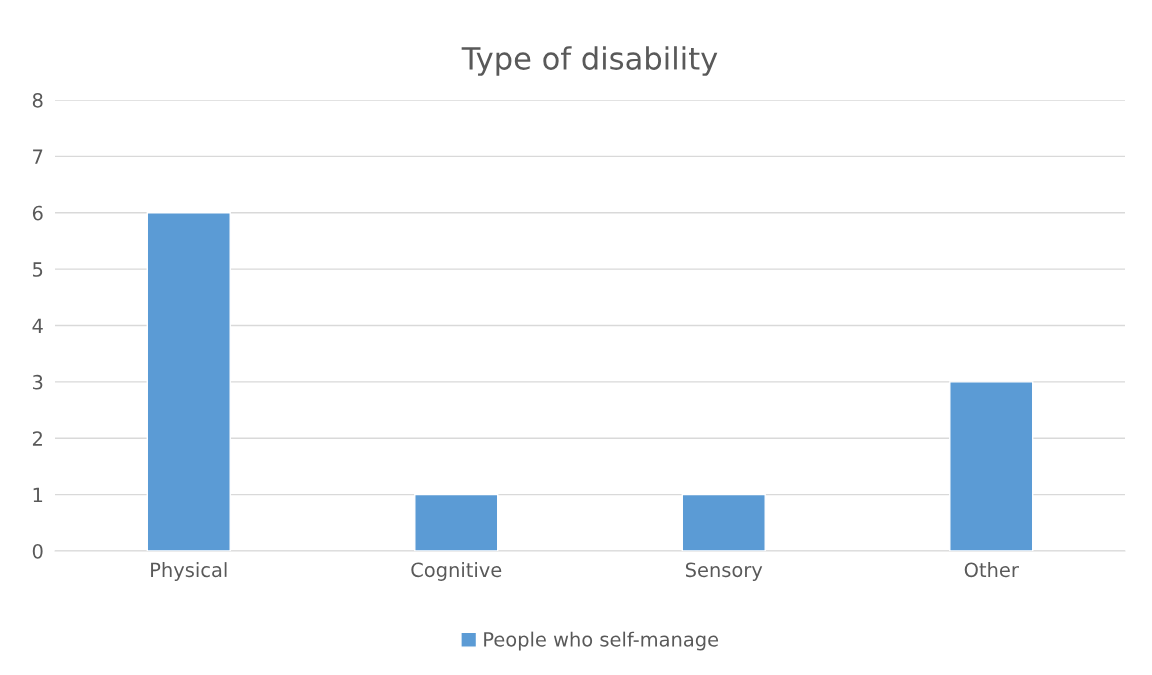 The width and height of the screenshot is (1152, 675). I want to click on y-tick-label: 4, so click(37, 325).